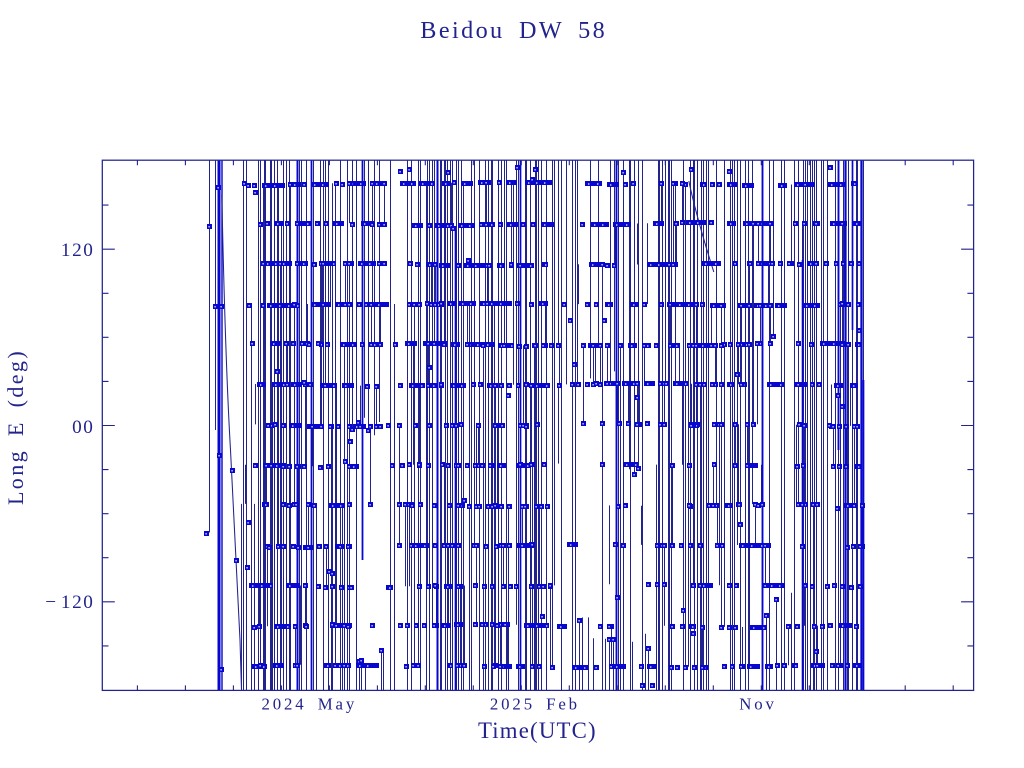 This screenshot has width=1024, height=768. I want to click on svg-text: Time(UTC), so click(537, 730).